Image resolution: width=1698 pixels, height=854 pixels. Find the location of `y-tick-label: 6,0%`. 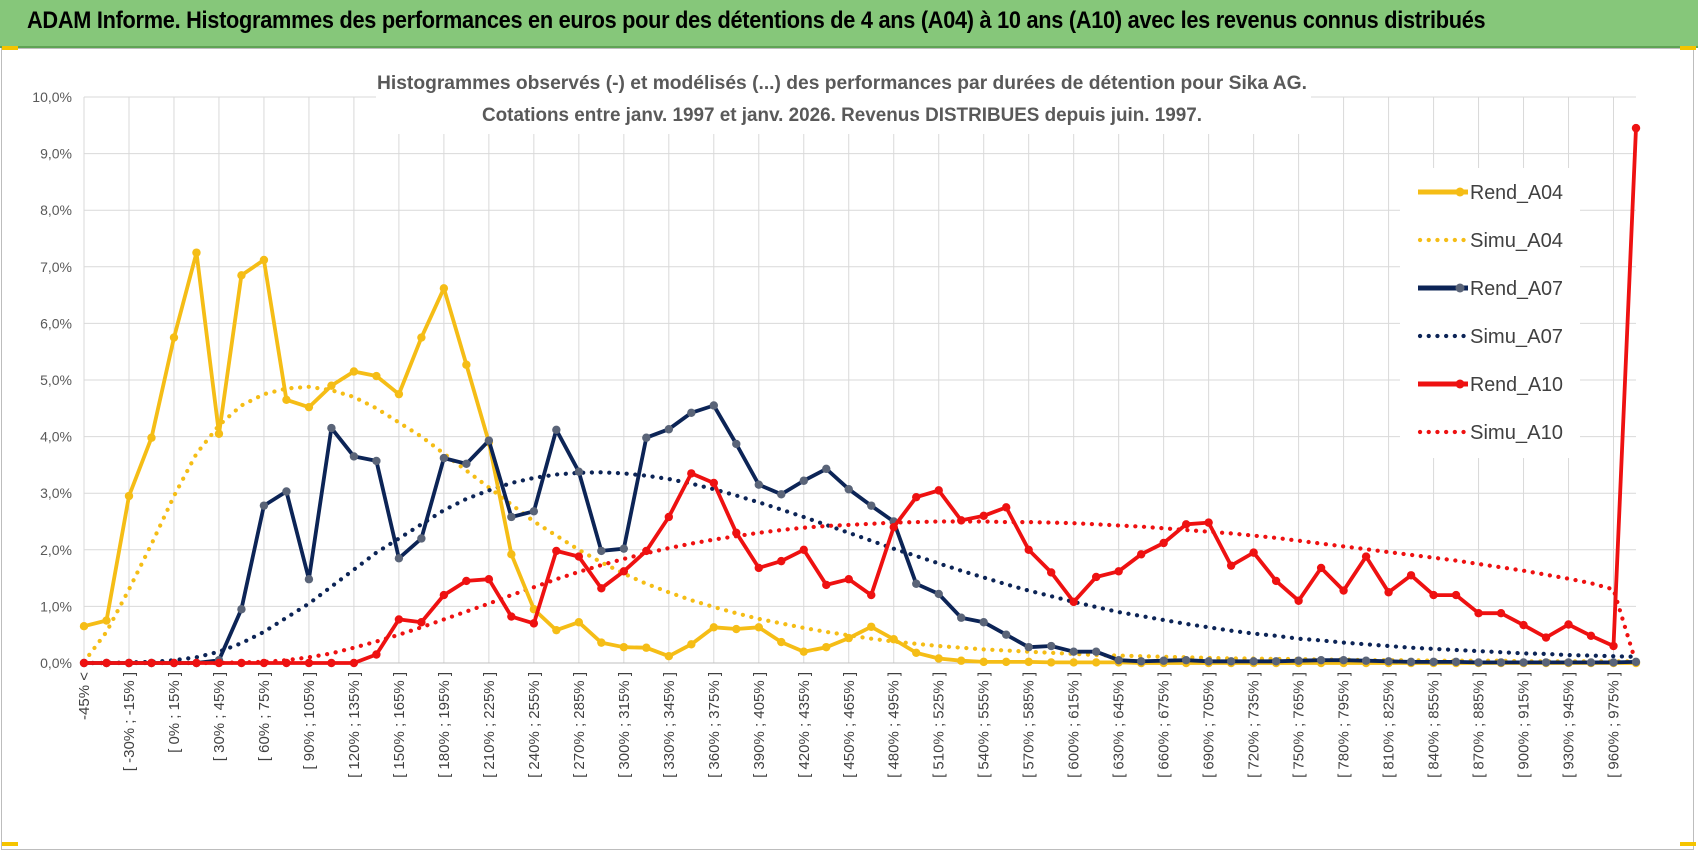

y-tick-label: 6,0% is located at coordinates (56, 323).